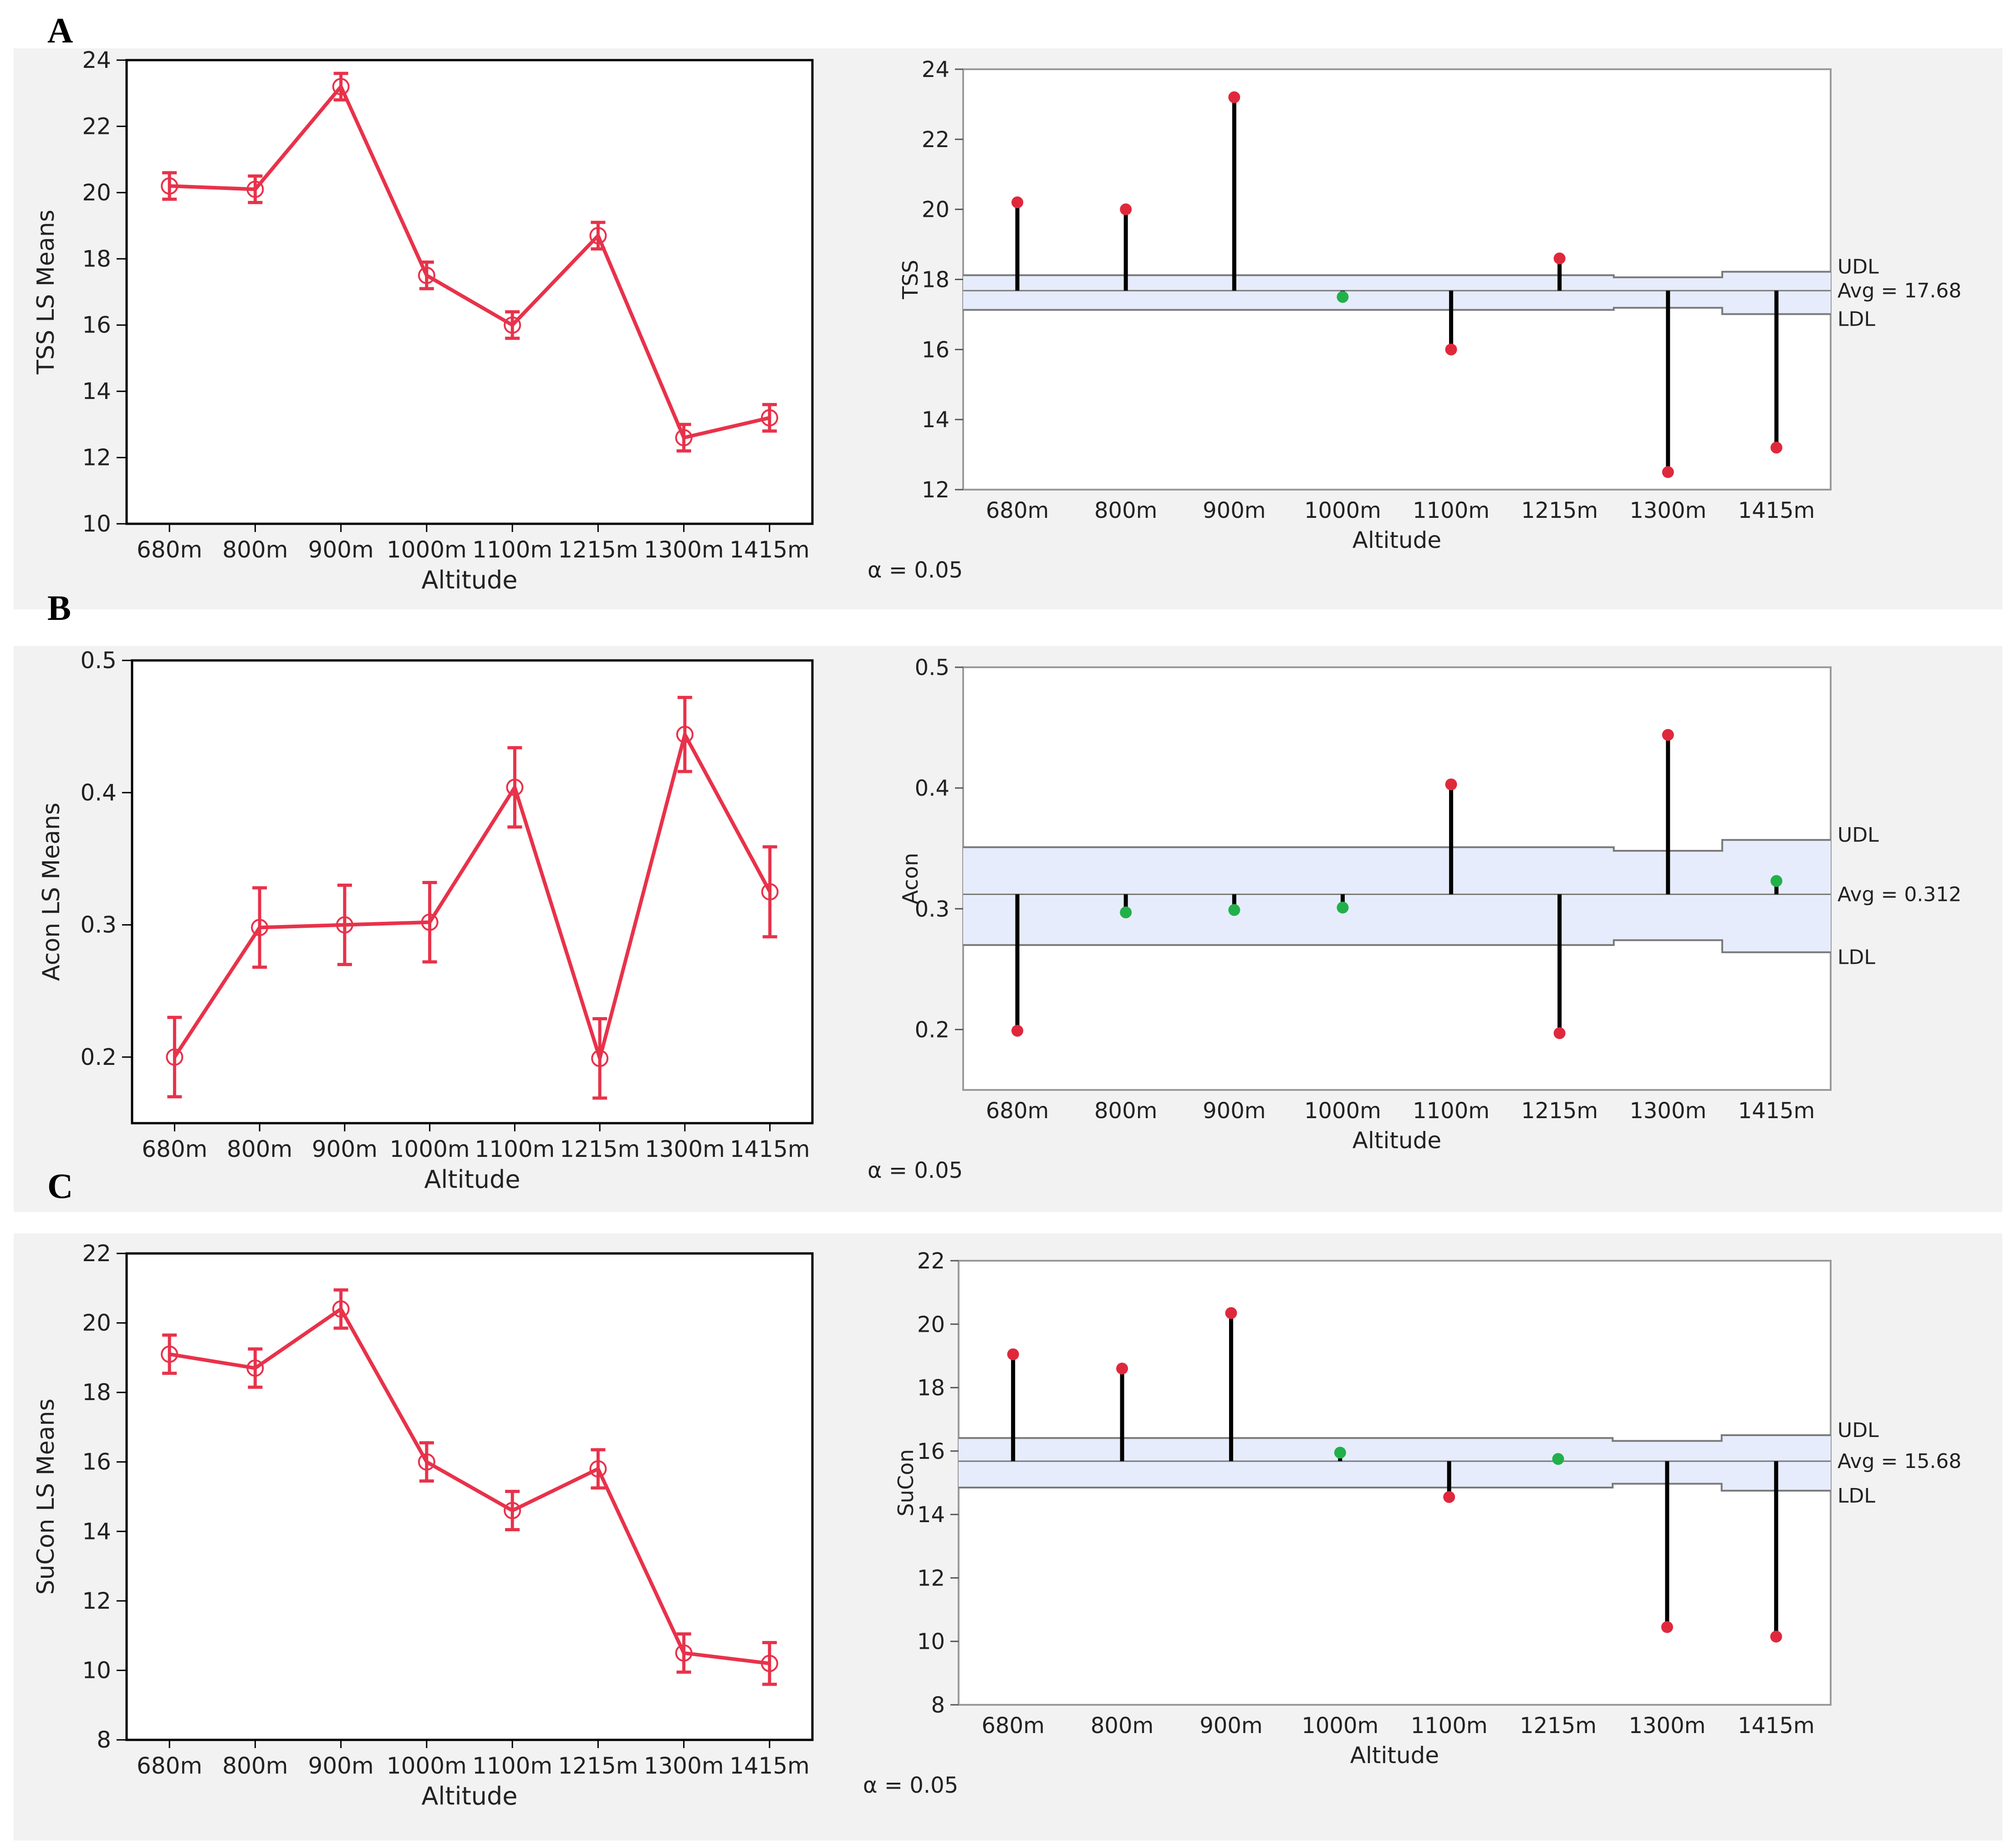 The height and width of the screenshot is (1846, 2016). What do you see at coordinates (1856, 1496) in the screenshot?
I see `ldl-label: LDL` at bounding box center [1856, 1496].